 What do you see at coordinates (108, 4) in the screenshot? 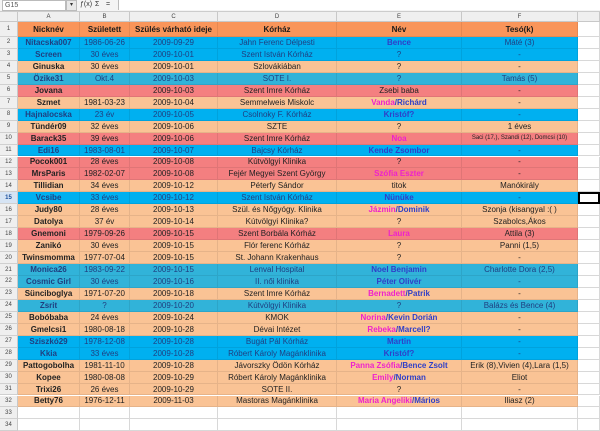
I see `equals-icon: =` at bounding box center [108, 4].